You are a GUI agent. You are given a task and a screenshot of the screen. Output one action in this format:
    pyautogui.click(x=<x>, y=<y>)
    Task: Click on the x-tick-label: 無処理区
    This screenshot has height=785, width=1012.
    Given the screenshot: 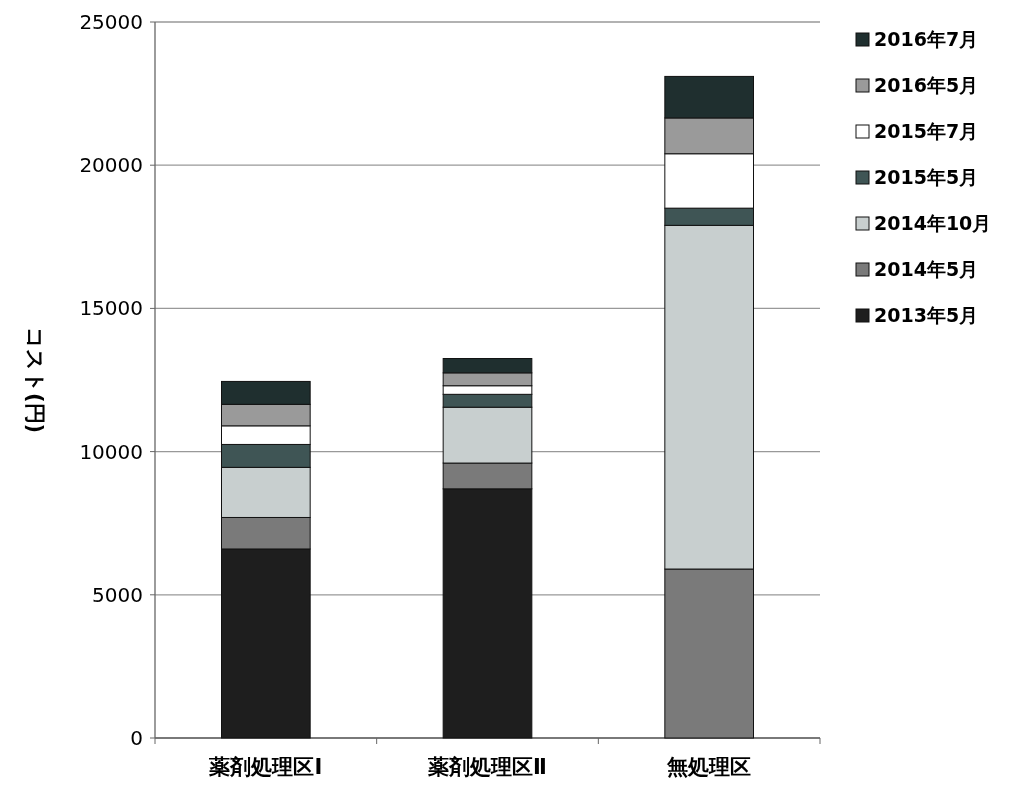 What is the action you would take?
    pyautogui.click(x=709, y=767)
    